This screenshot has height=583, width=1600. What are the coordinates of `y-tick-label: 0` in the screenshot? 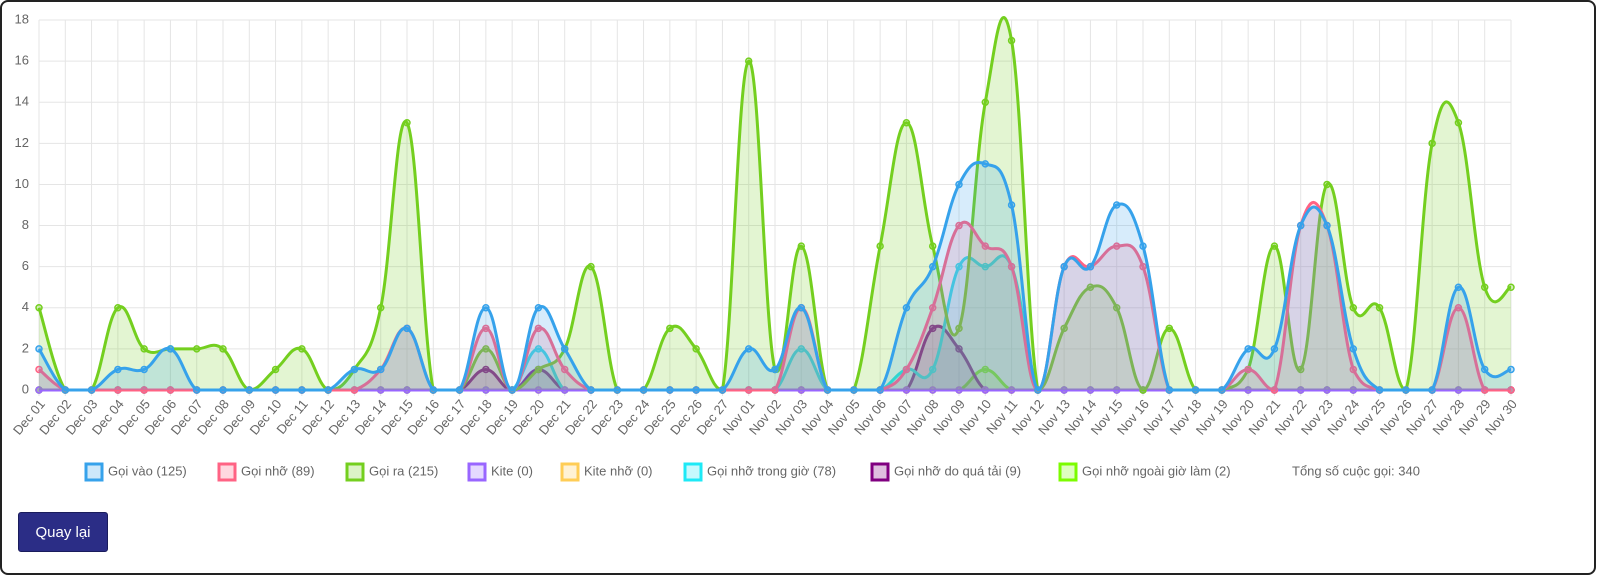 It's located at (25, 388).